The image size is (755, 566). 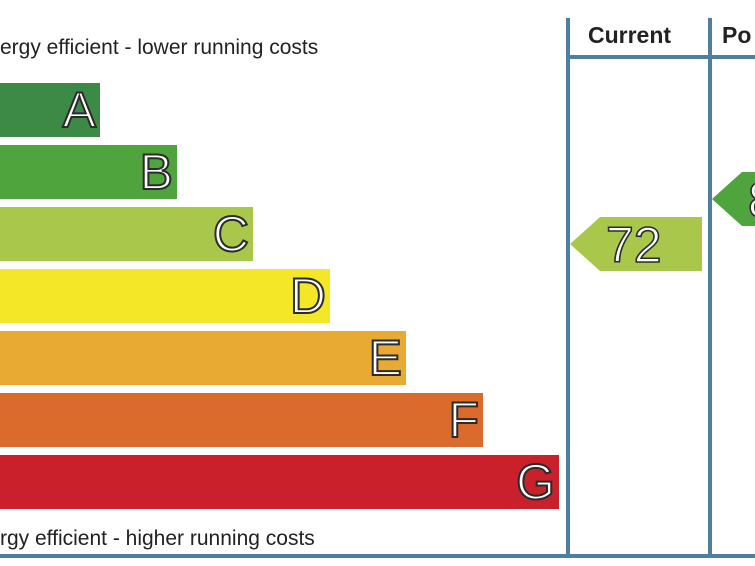 I want to click on band-g: G, so click(x=279, y=482).